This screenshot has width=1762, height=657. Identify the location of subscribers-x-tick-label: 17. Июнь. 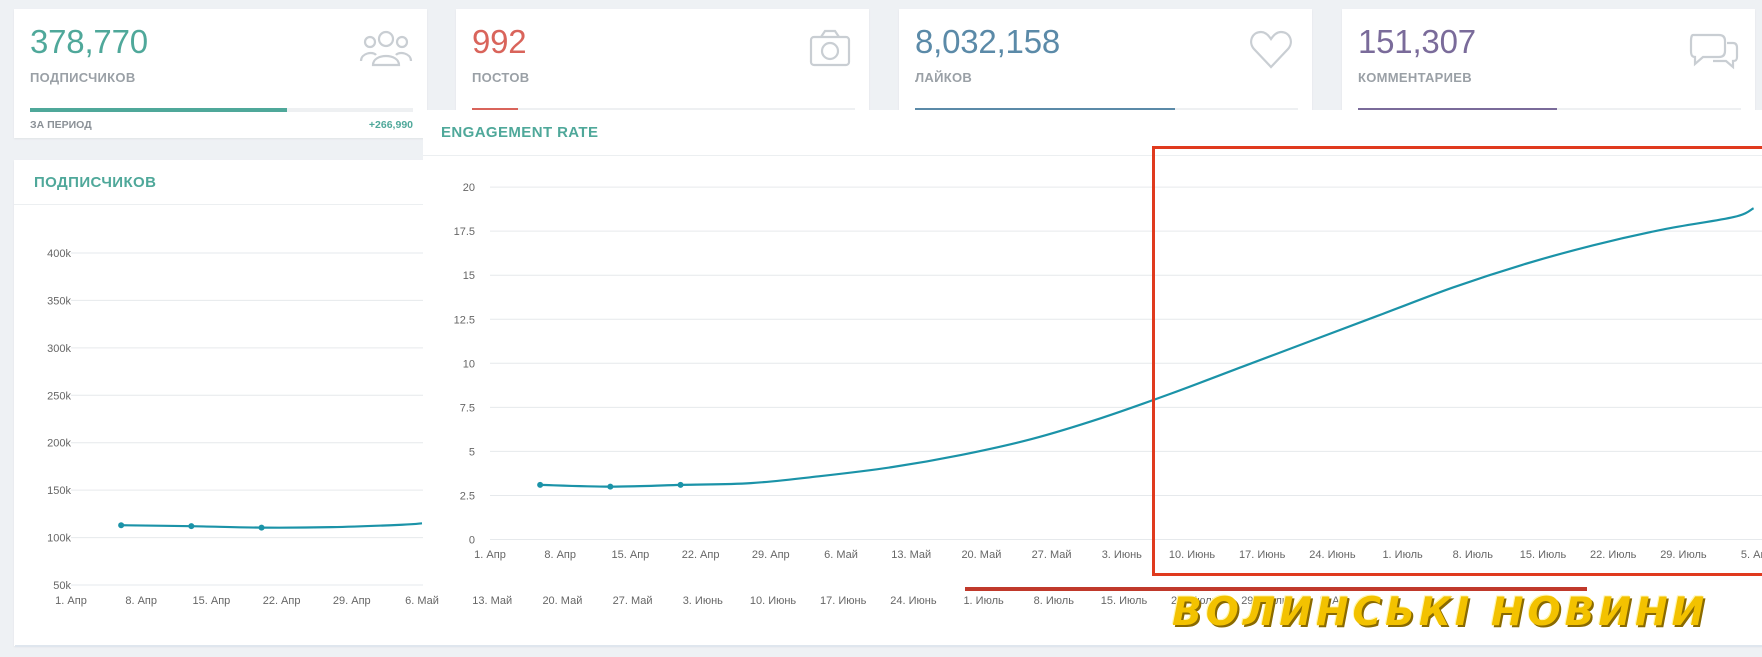
(843, 601).